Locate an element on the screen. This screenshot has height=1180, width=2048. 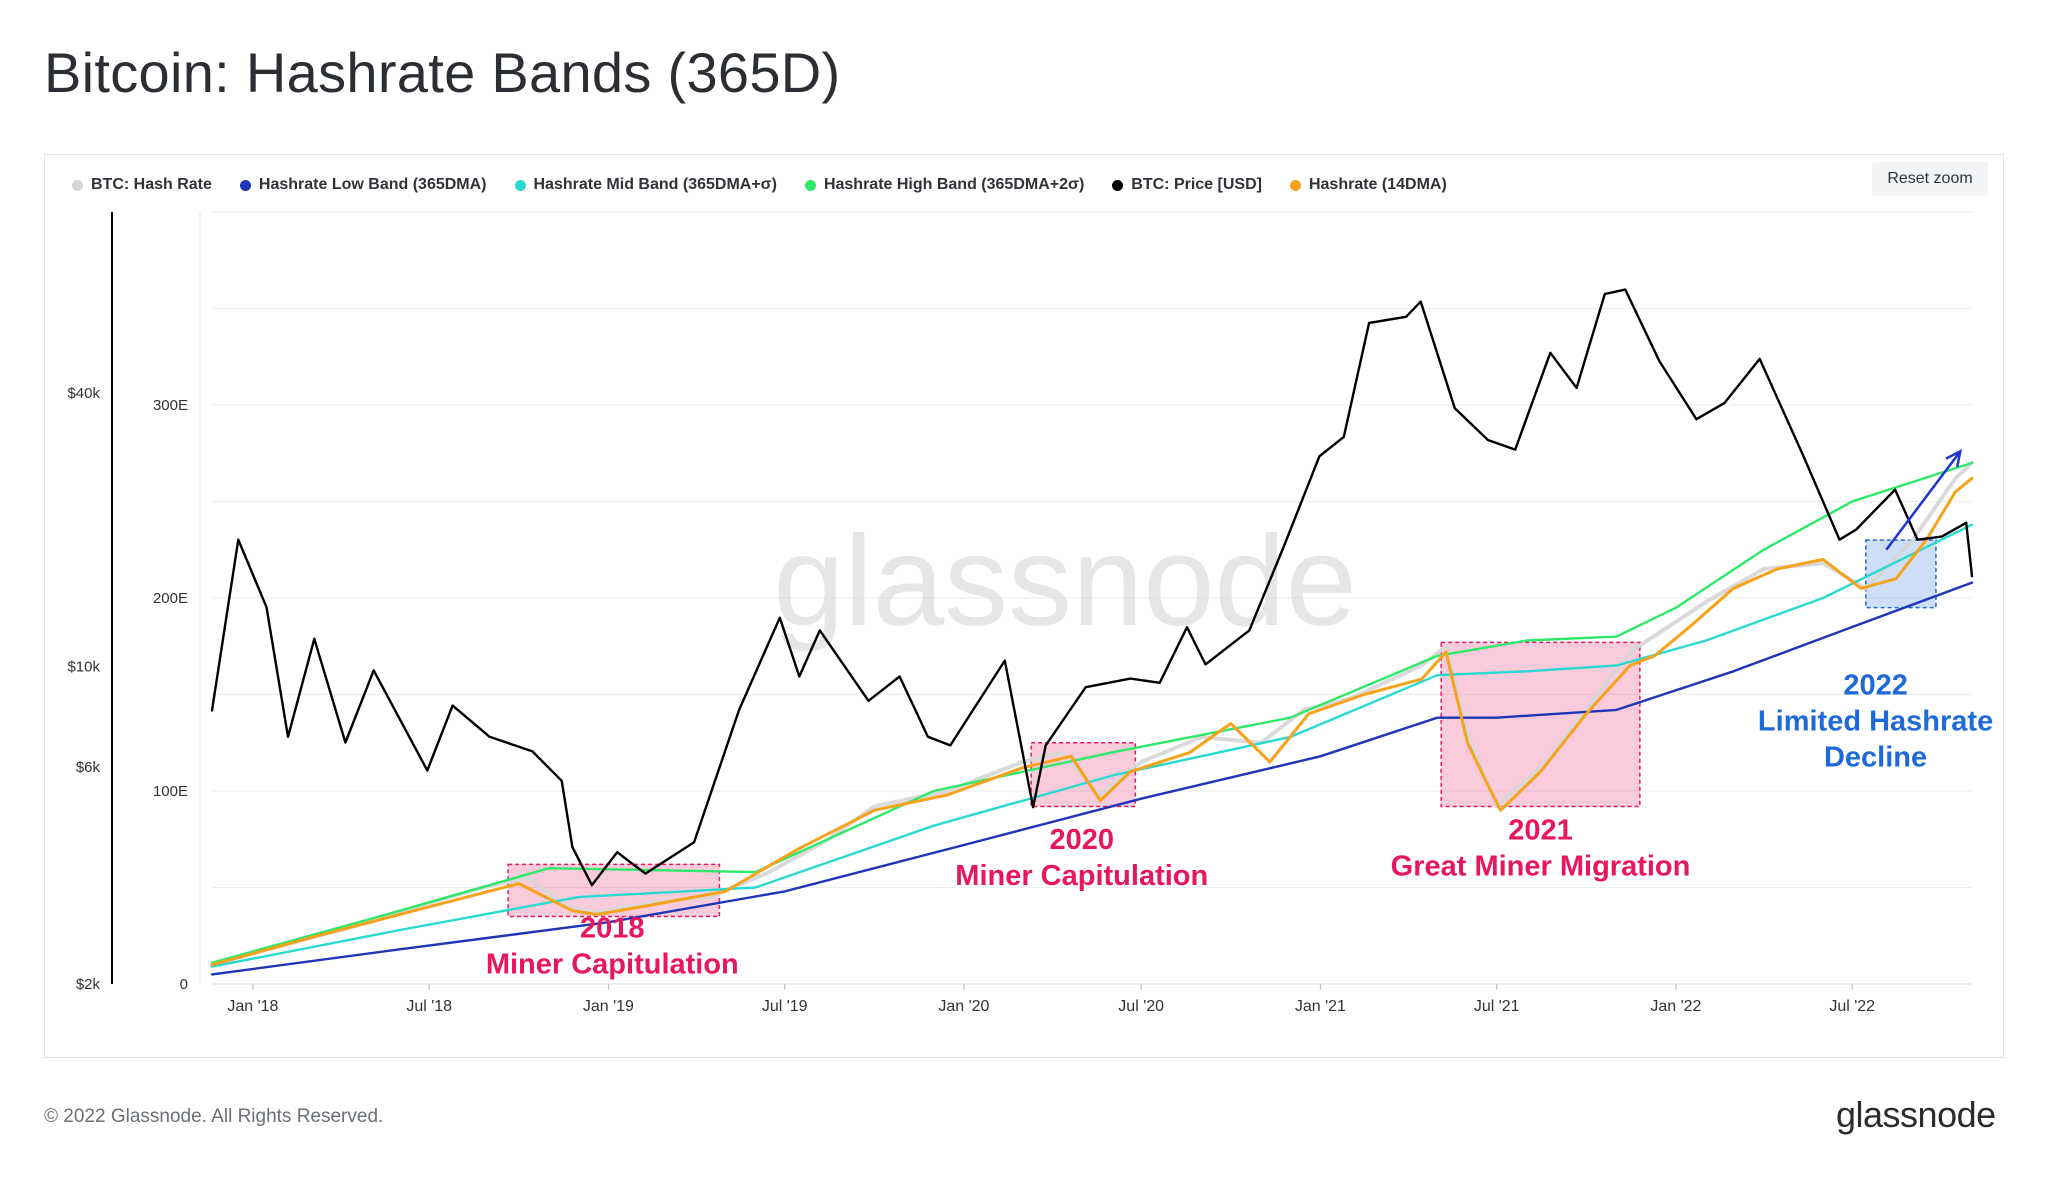
x-tick-label: Jul '19 is located at coordinates (785, 1006).